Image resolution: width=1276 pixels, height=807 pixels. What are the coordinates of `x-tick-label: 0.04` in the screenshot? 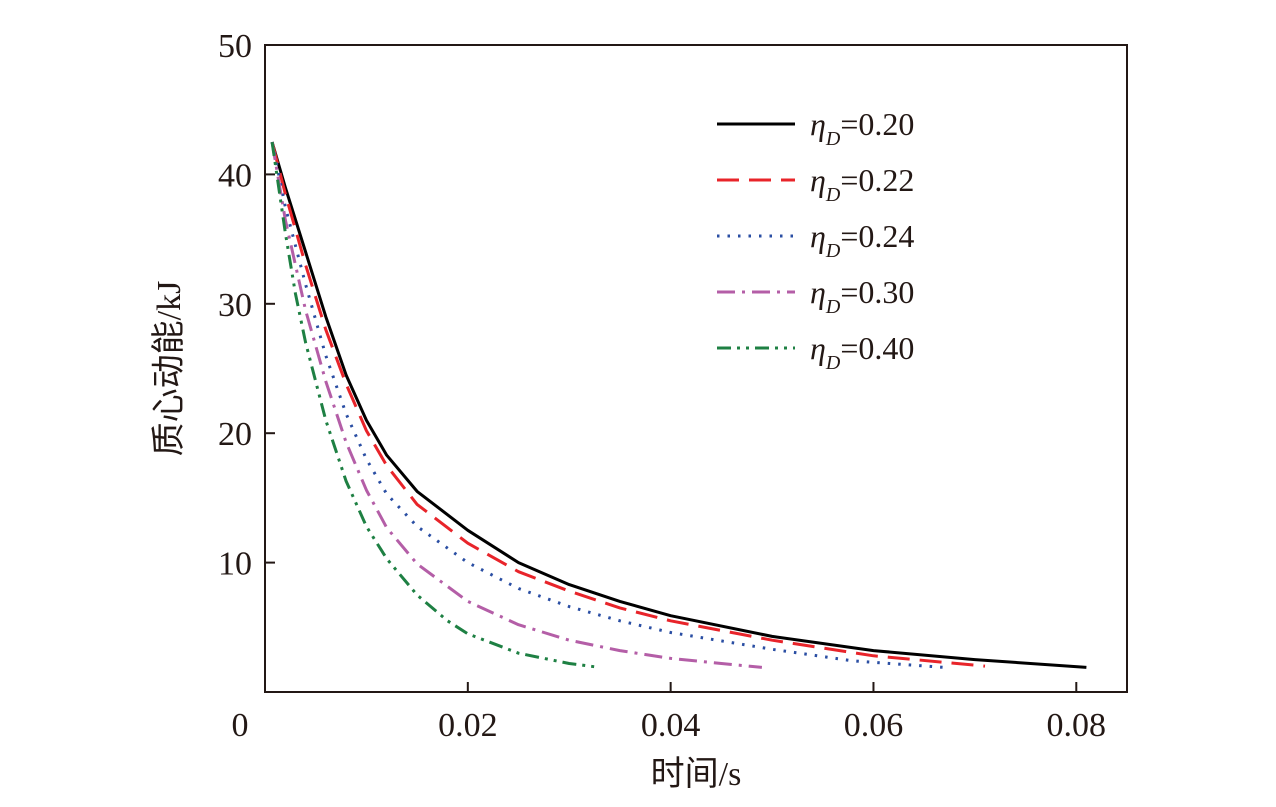 It's located at (671, 725).